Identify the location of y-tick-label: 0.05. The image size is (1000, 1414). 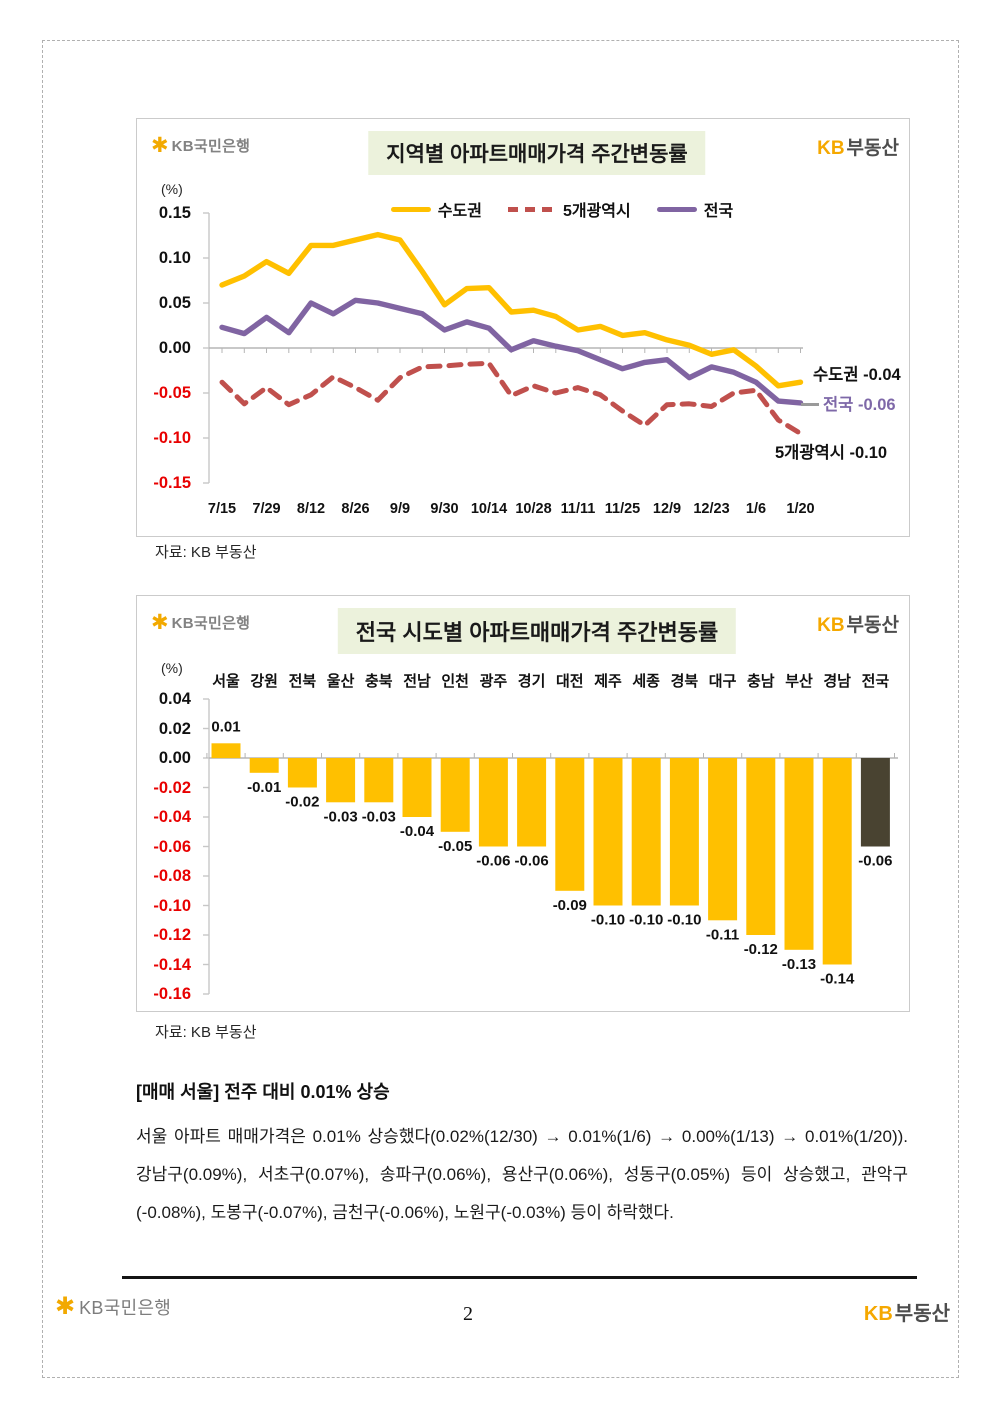
(174, 303).